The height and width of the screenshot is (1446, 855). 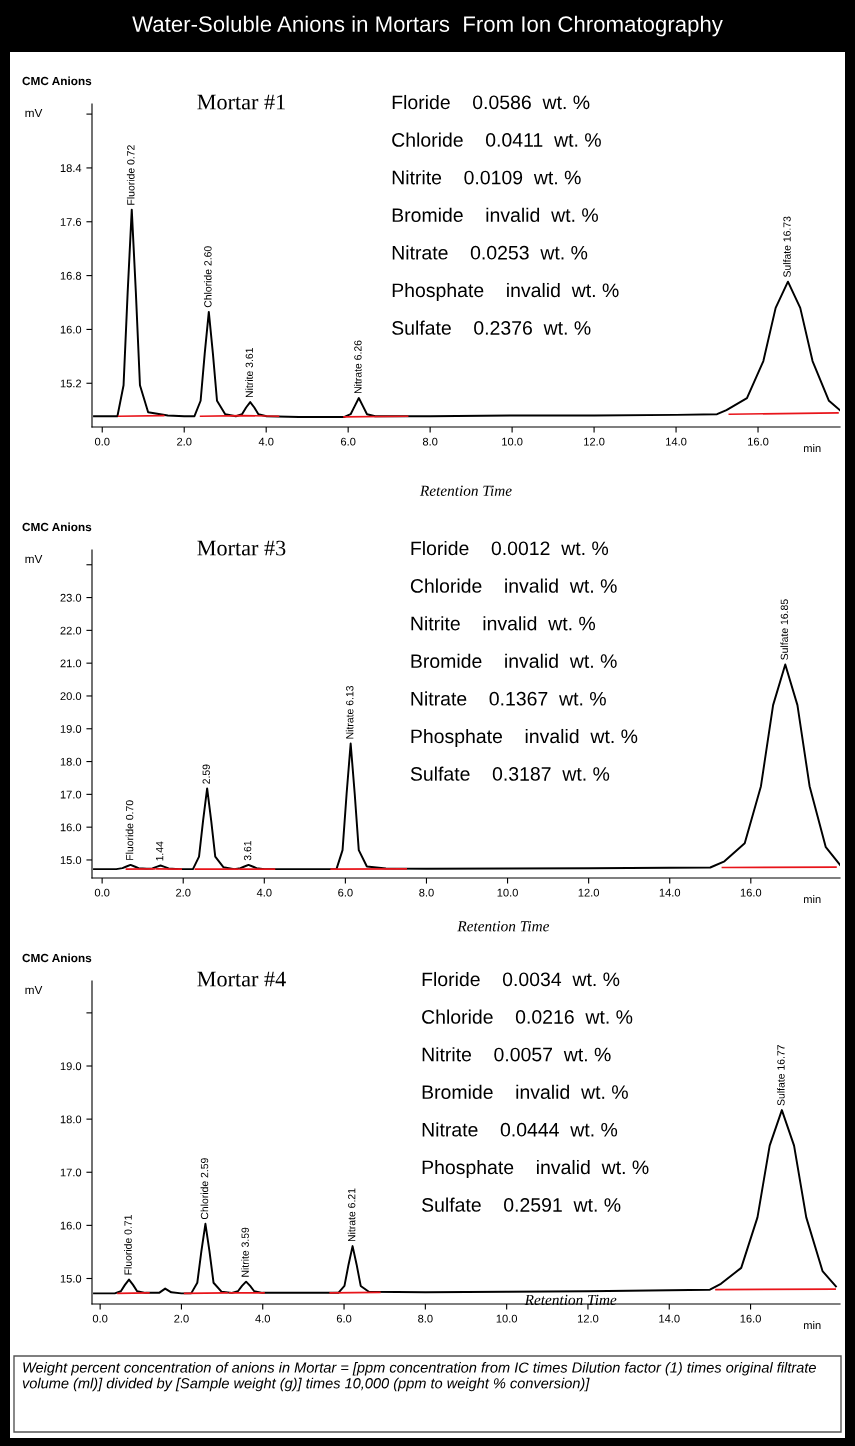 What do you see at coordinates (784, 629) in the screenshot?
I see `annotation: Sulfate 16.85` at bounding box center [784, 629].